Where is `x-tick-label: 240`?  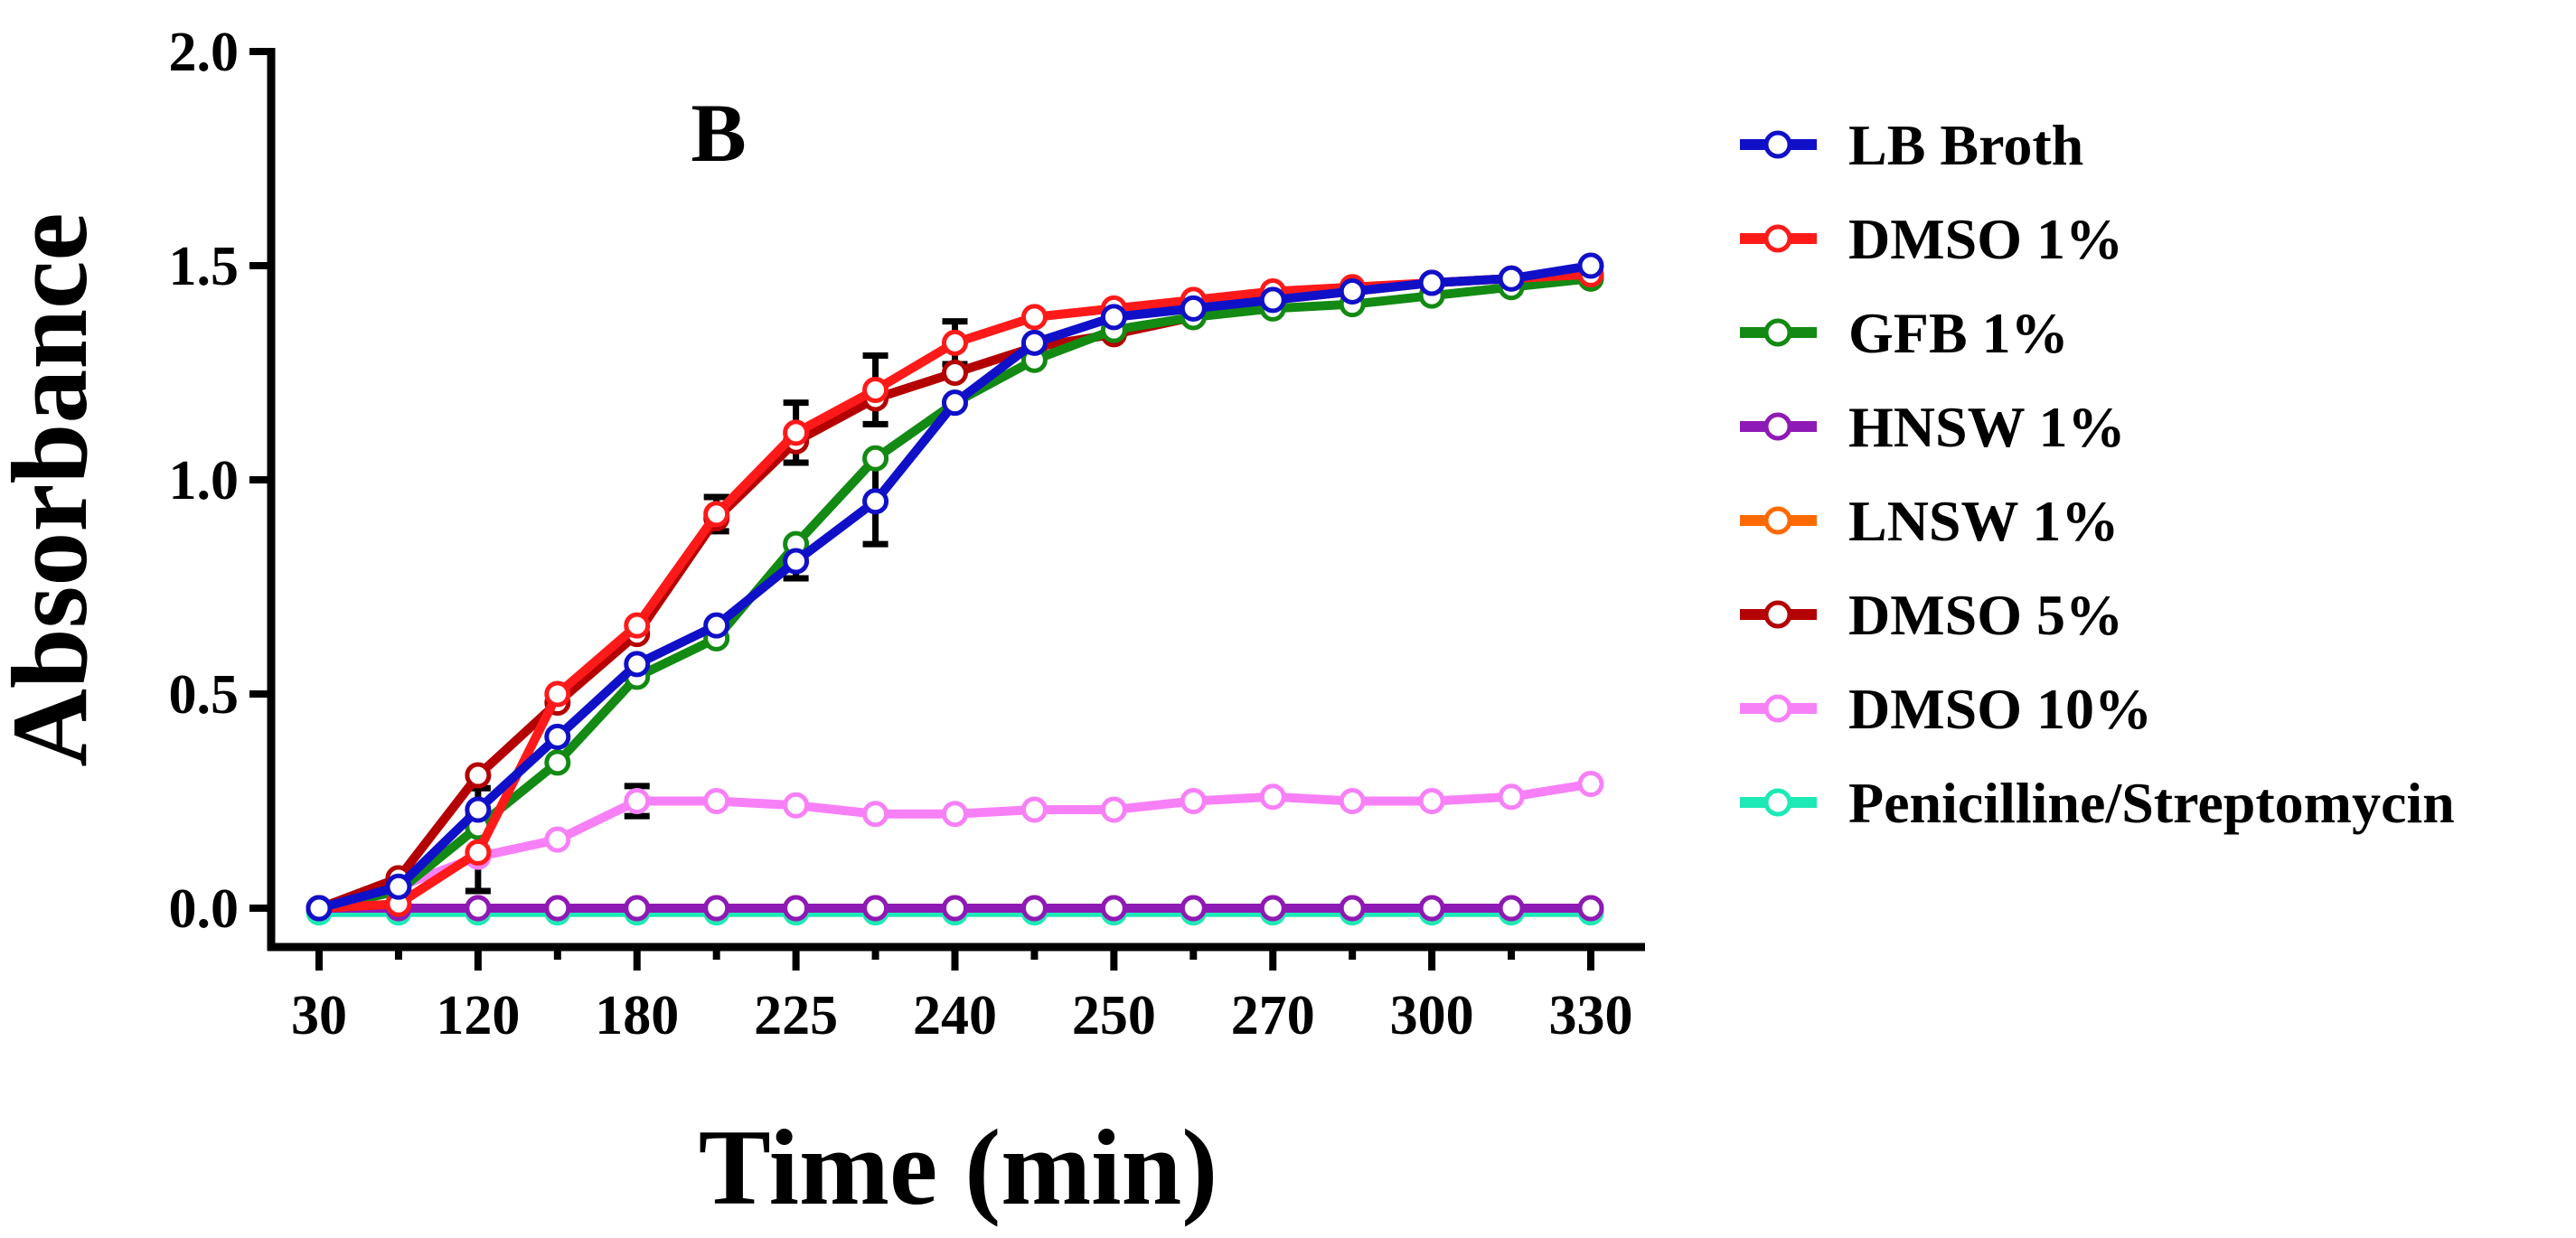 x-tick-label: 240 is located at coordinates (955, 1015).